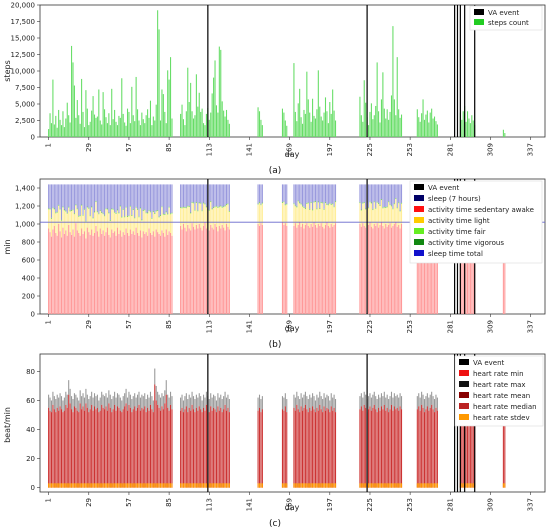  I want to click on y-tick-label: 20,000, so click(23, 6).